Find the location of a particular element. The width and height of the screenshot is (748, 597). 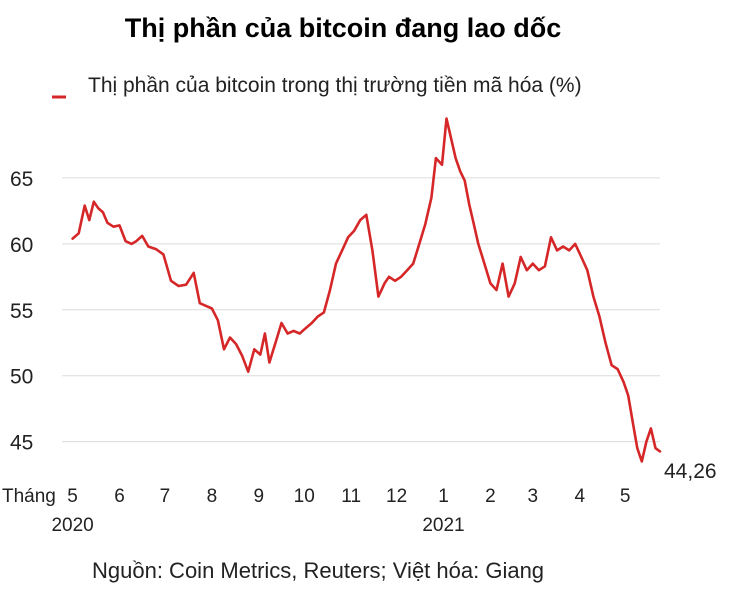

x-tick-label: 8 is located at coordinates (212, 496).